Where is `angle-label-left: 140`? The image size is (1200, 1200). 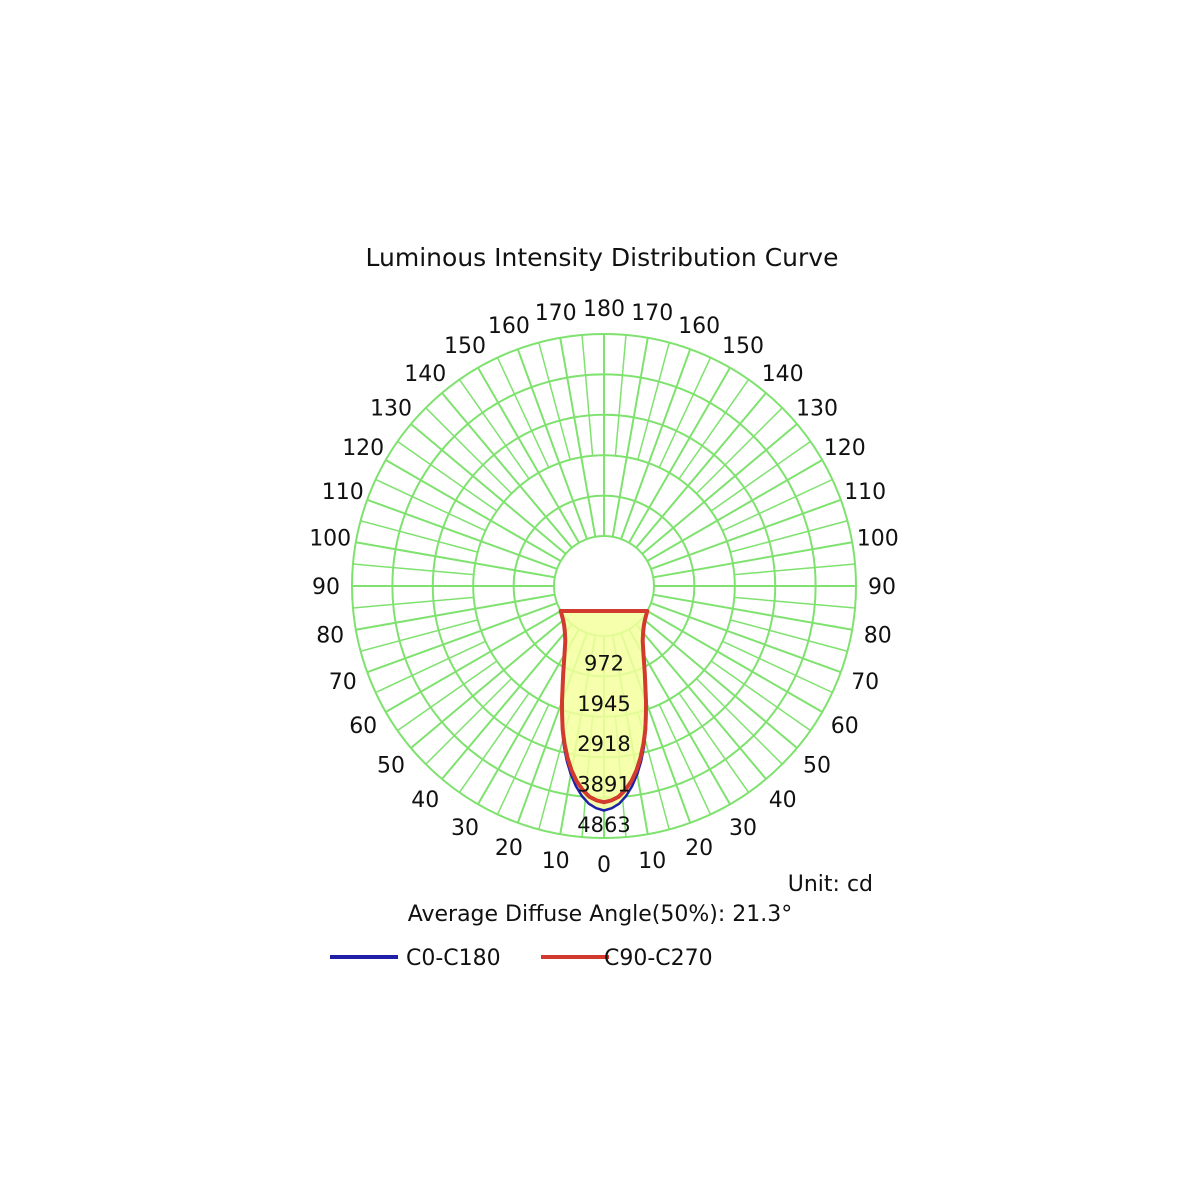
angle-label-left: 140 is located at coordinates (425, 374).